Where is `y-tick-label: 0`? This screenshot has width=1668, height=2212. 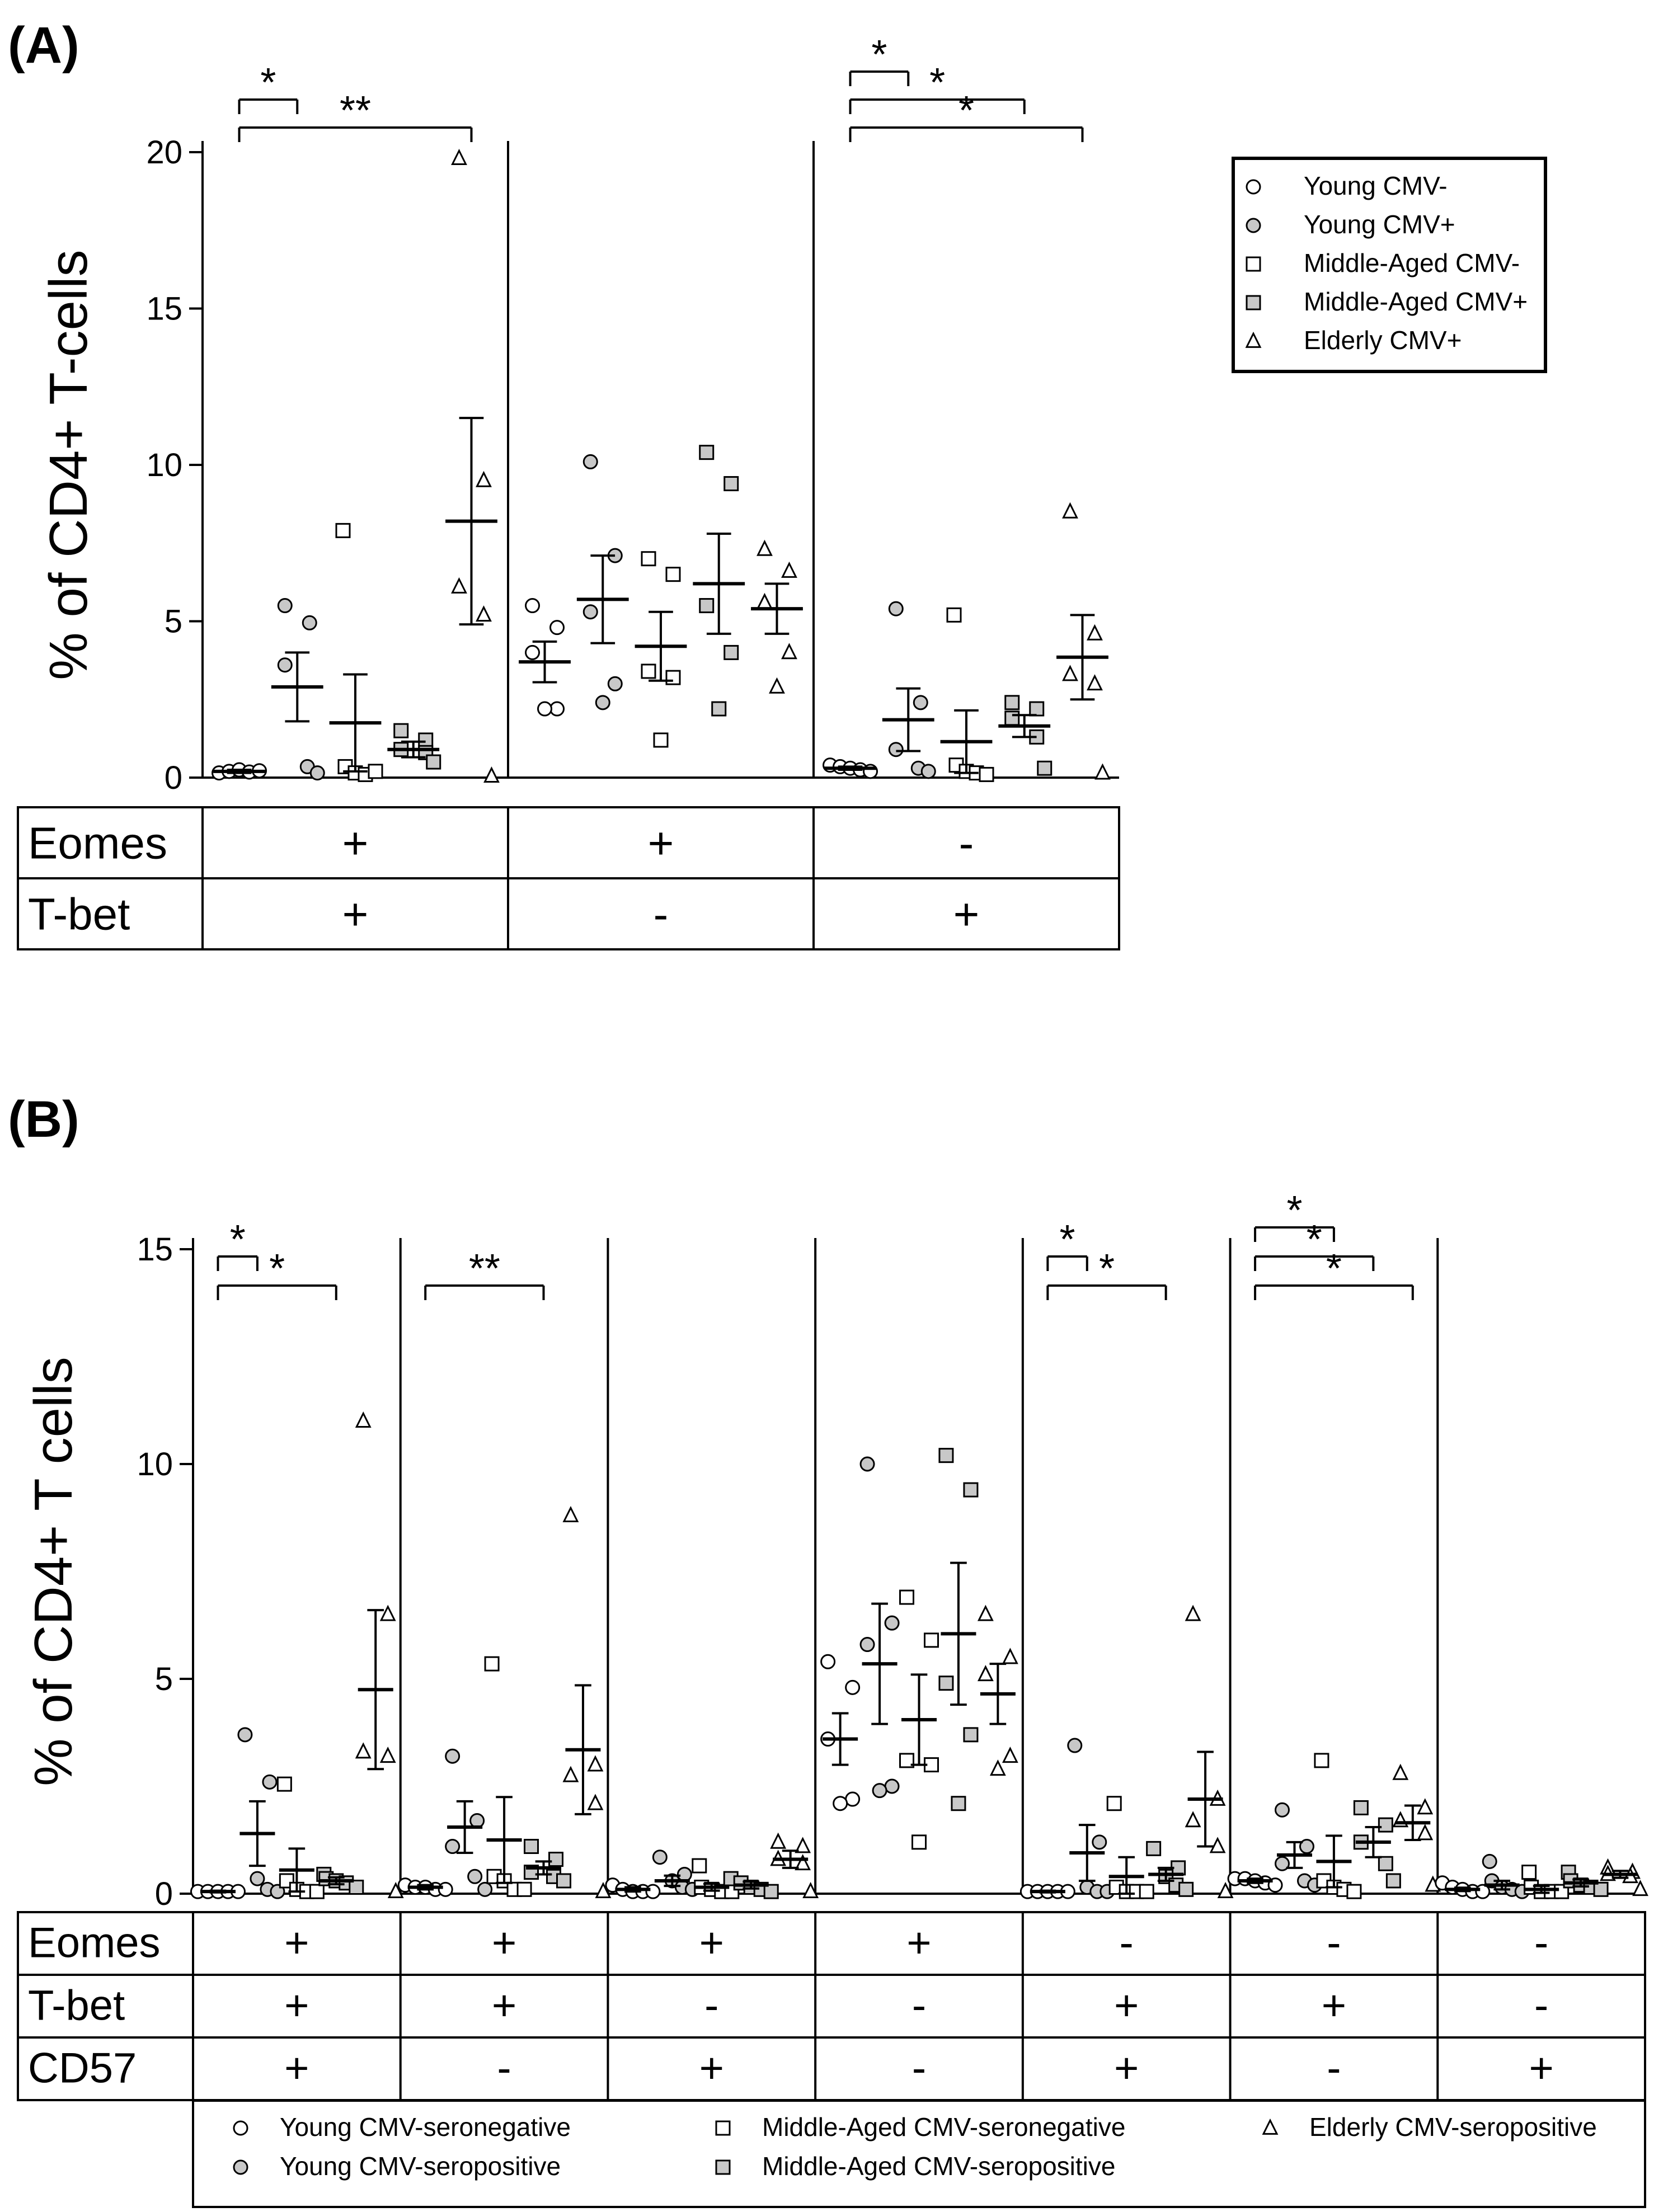
y-tick-label: 0 is located at coordinates (164, 1894).